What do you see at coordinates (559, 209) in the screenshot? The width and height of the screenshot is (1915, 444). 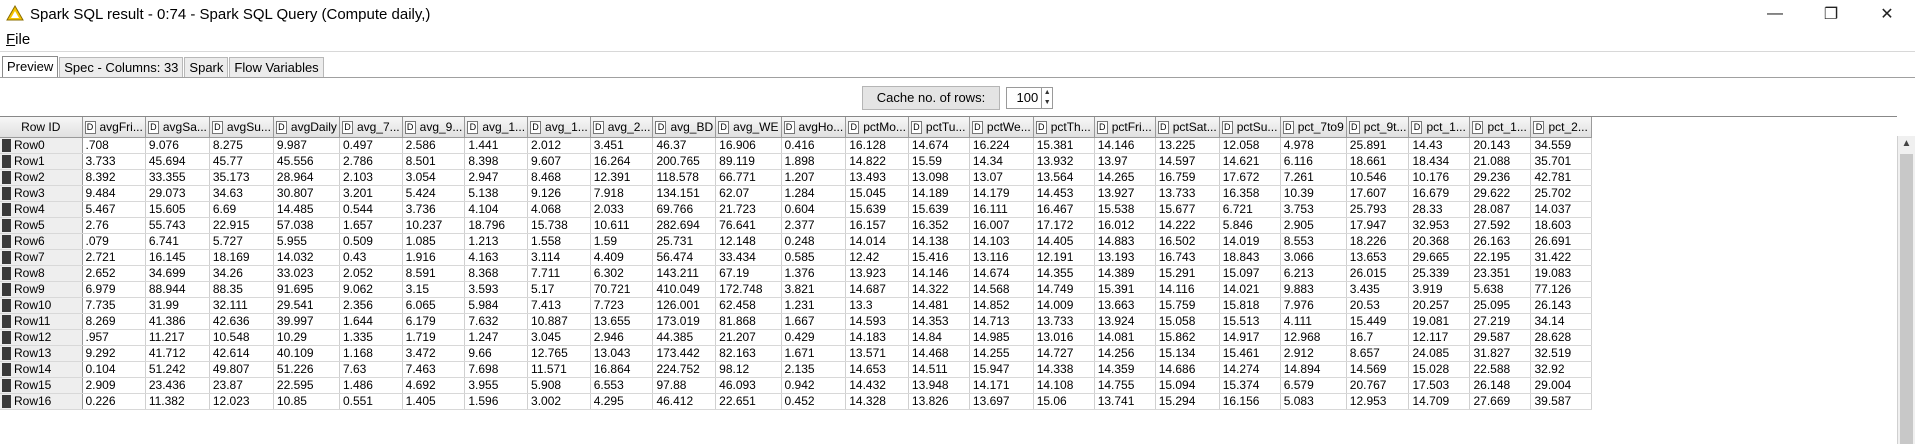 I see `table-cell: 4.068` at bounding box center [559, 209].